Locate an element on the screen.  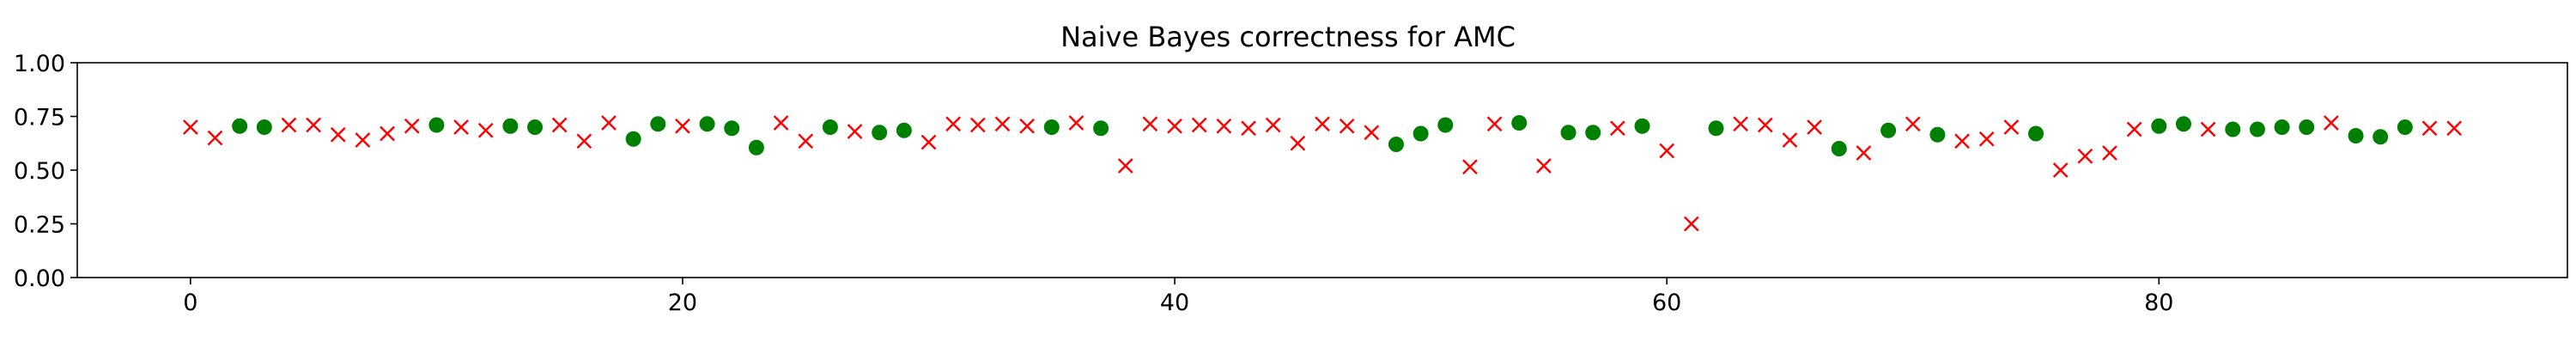
x-tick-label: 40 is located at coordinates (1174, 303).